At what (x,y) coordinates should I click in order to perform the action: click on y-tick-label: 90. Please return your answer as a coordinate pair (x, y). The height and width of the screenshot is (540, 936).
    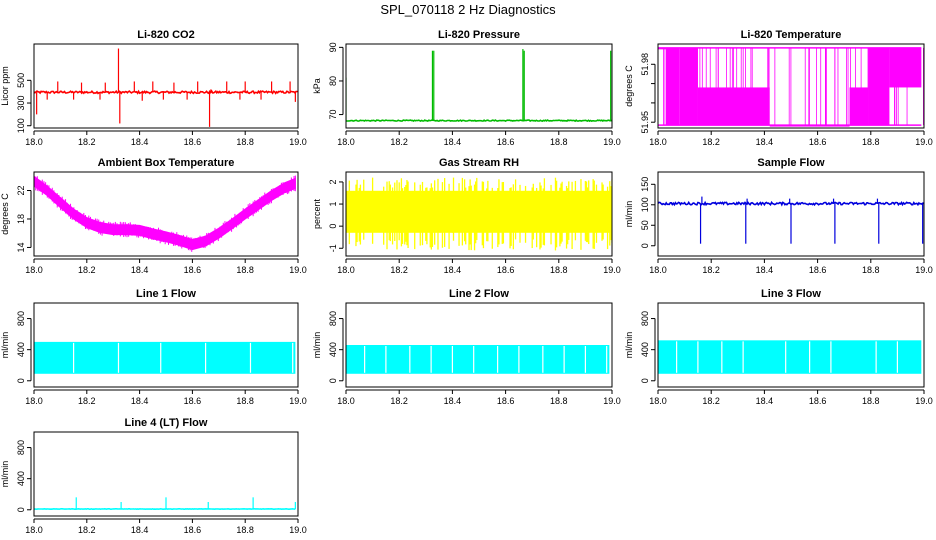
    Looking at the image, I should click on (333, 47).